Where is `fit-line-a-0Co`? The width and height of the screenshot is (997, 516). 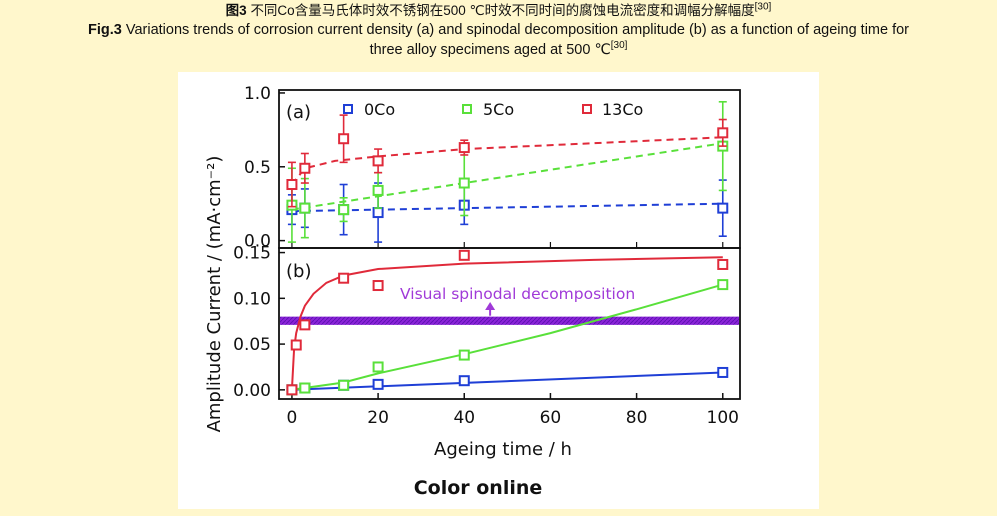 fit-line-a-0Co is located at coordinates (507, 207).